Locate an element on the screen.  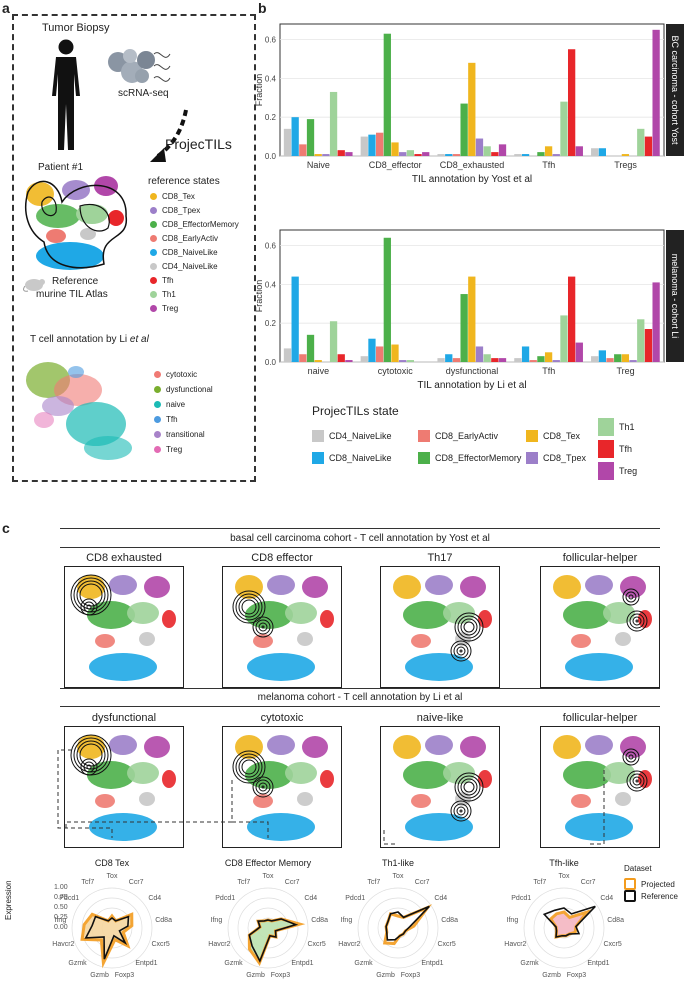
bar-Treg-Treg is located at coordinates (656, 322).